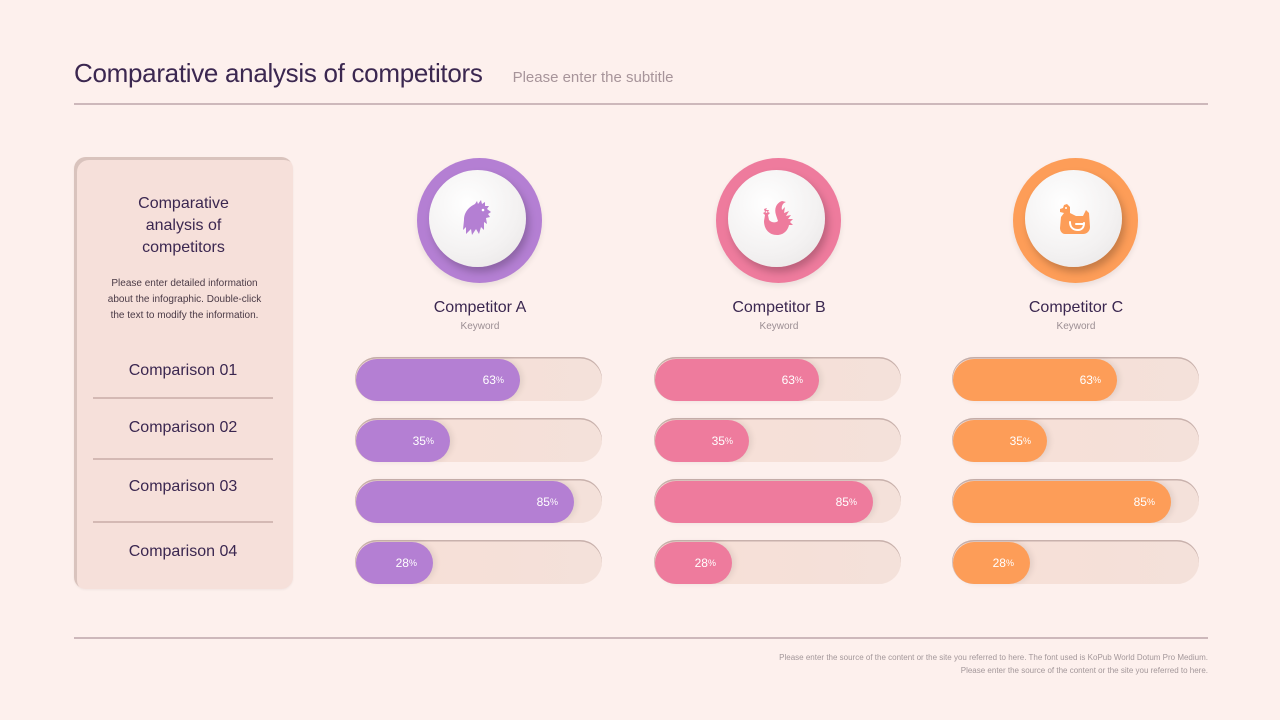  I want to click on competitor-name: Competitor C, so click(1076, 307).